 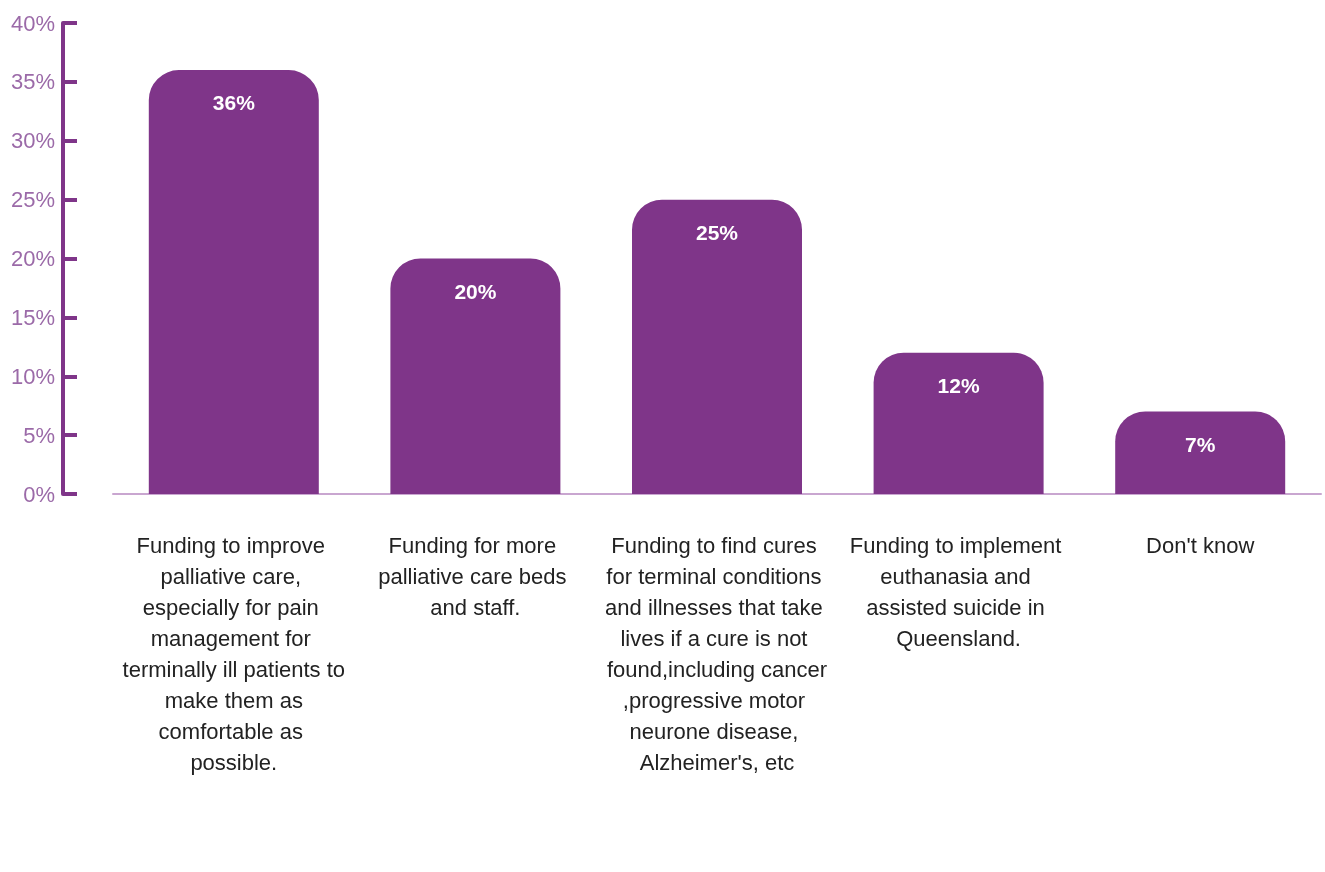 I want to click on data-label: 36%, so click(x=234, y=103).